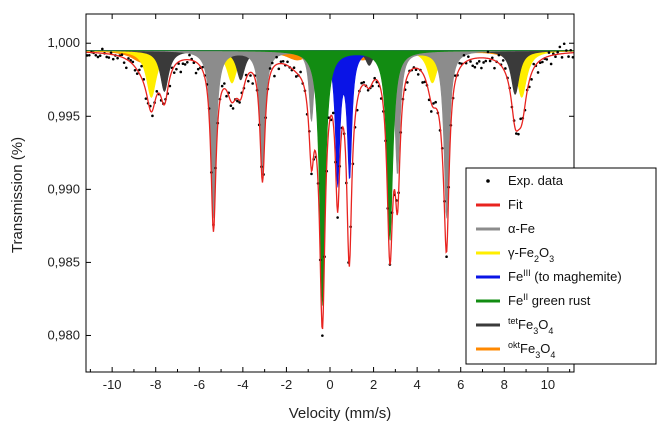  What do you see at coordinates (488, 181) in the screenshot?
I see `legend-marker-dot` at bounding box center [488, 181].